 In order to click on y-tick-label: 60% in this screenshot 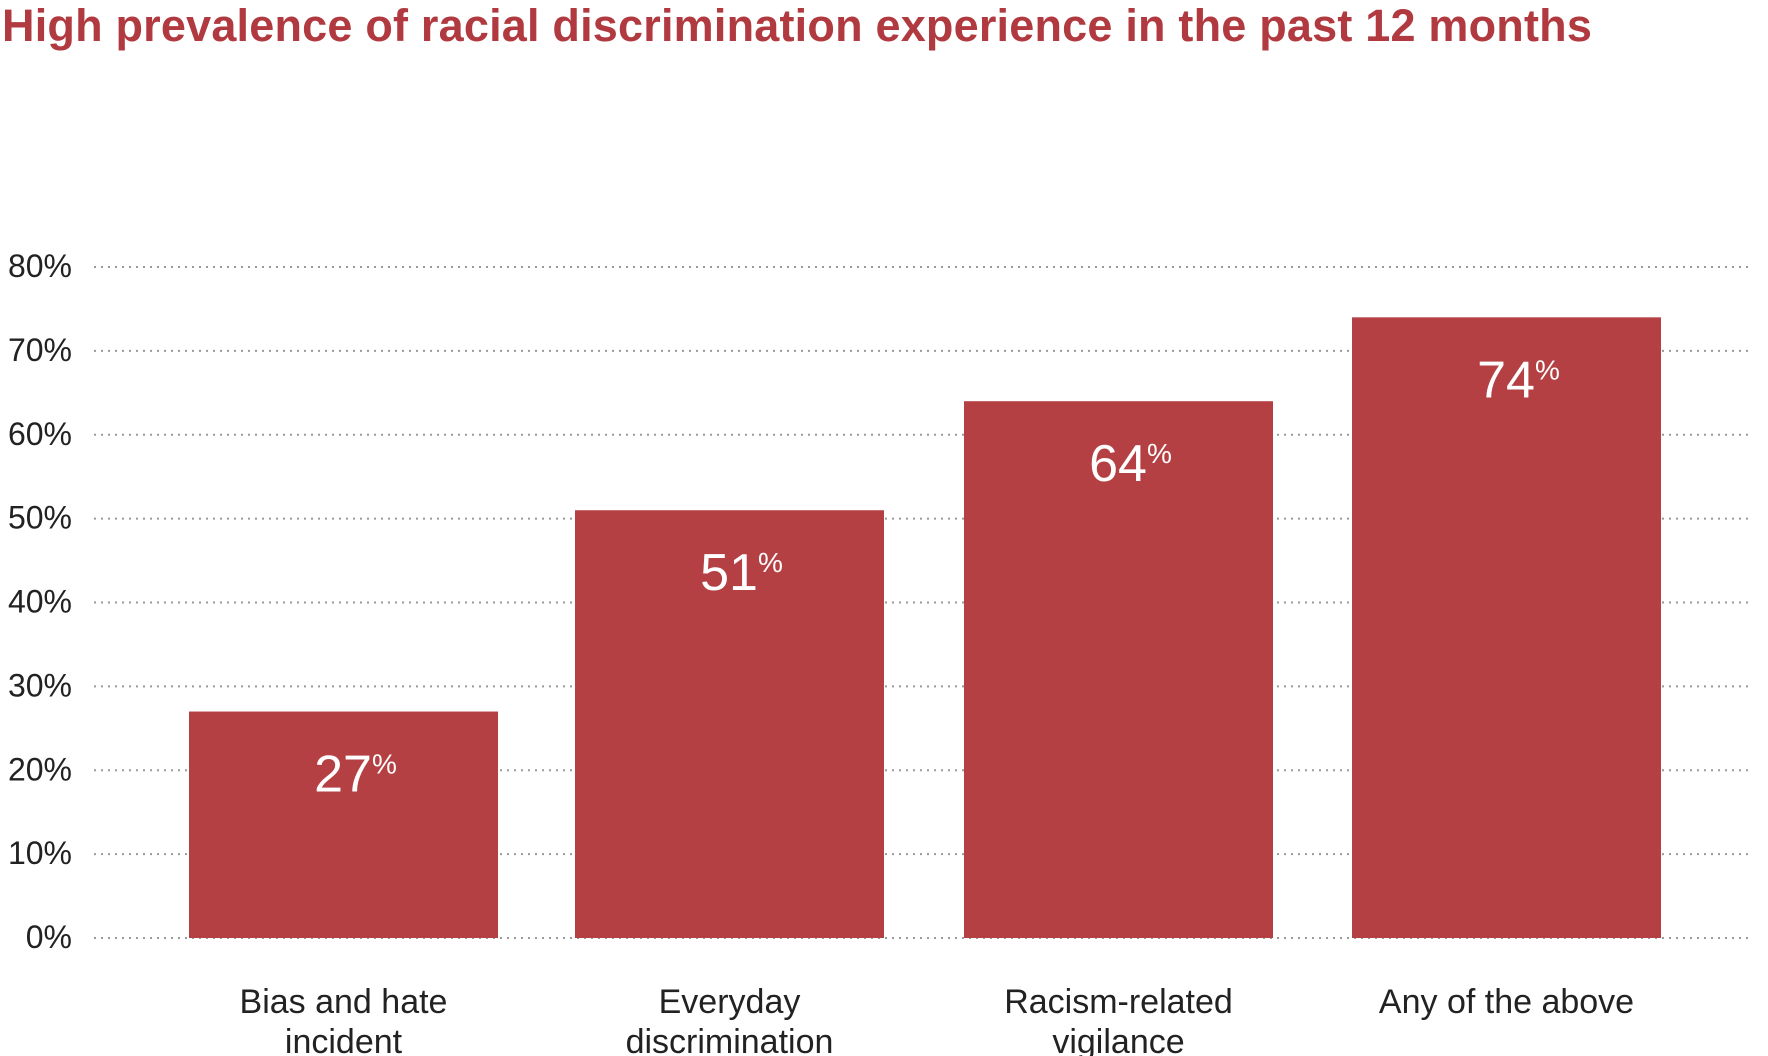, I will do `click(40, 434)`.